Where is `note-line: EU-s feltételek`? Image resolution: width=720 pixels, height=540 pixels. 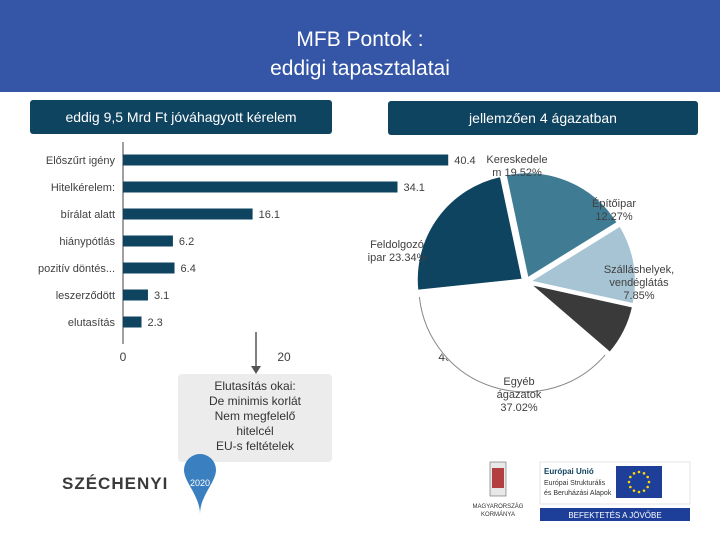
note-line: EU-s feltételek is located at coordinates (255, 446).